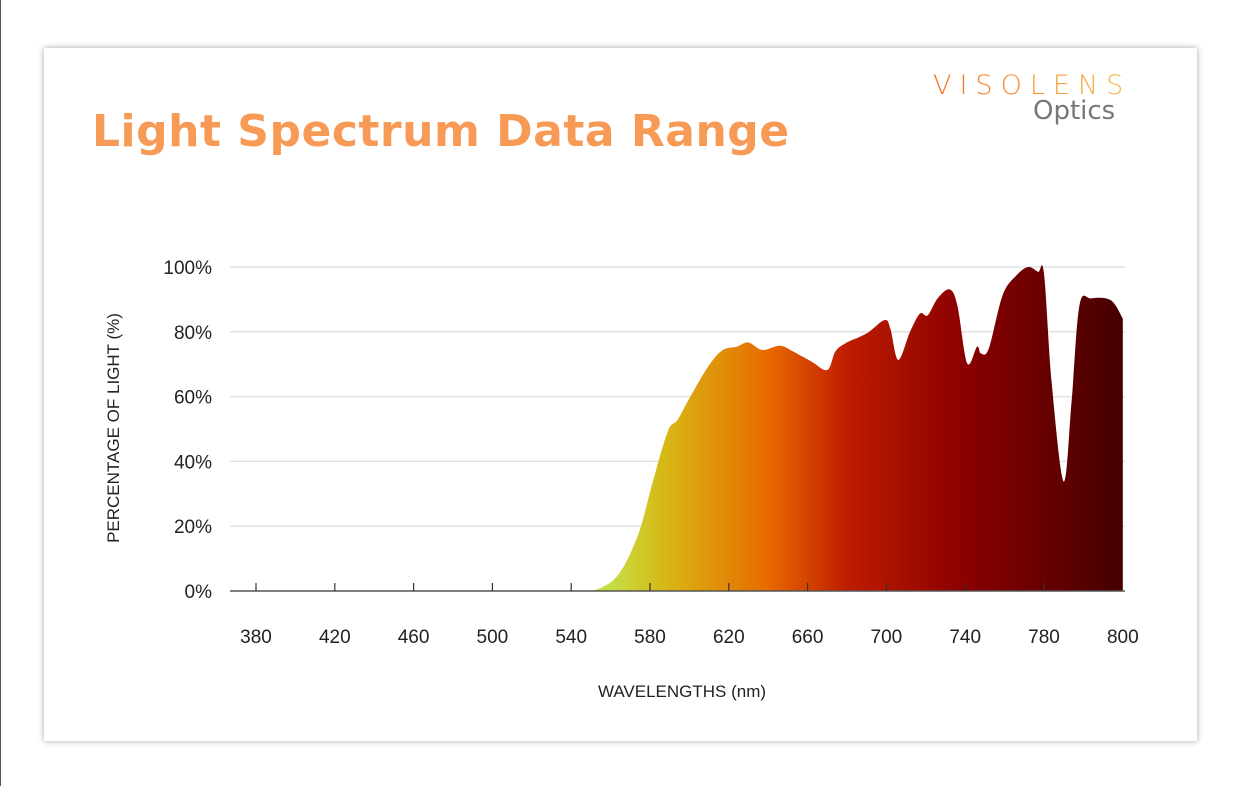  Describe the element at coordinates (193, 527) in the screenshot. I see `y-tick-label: 20%` at that location.